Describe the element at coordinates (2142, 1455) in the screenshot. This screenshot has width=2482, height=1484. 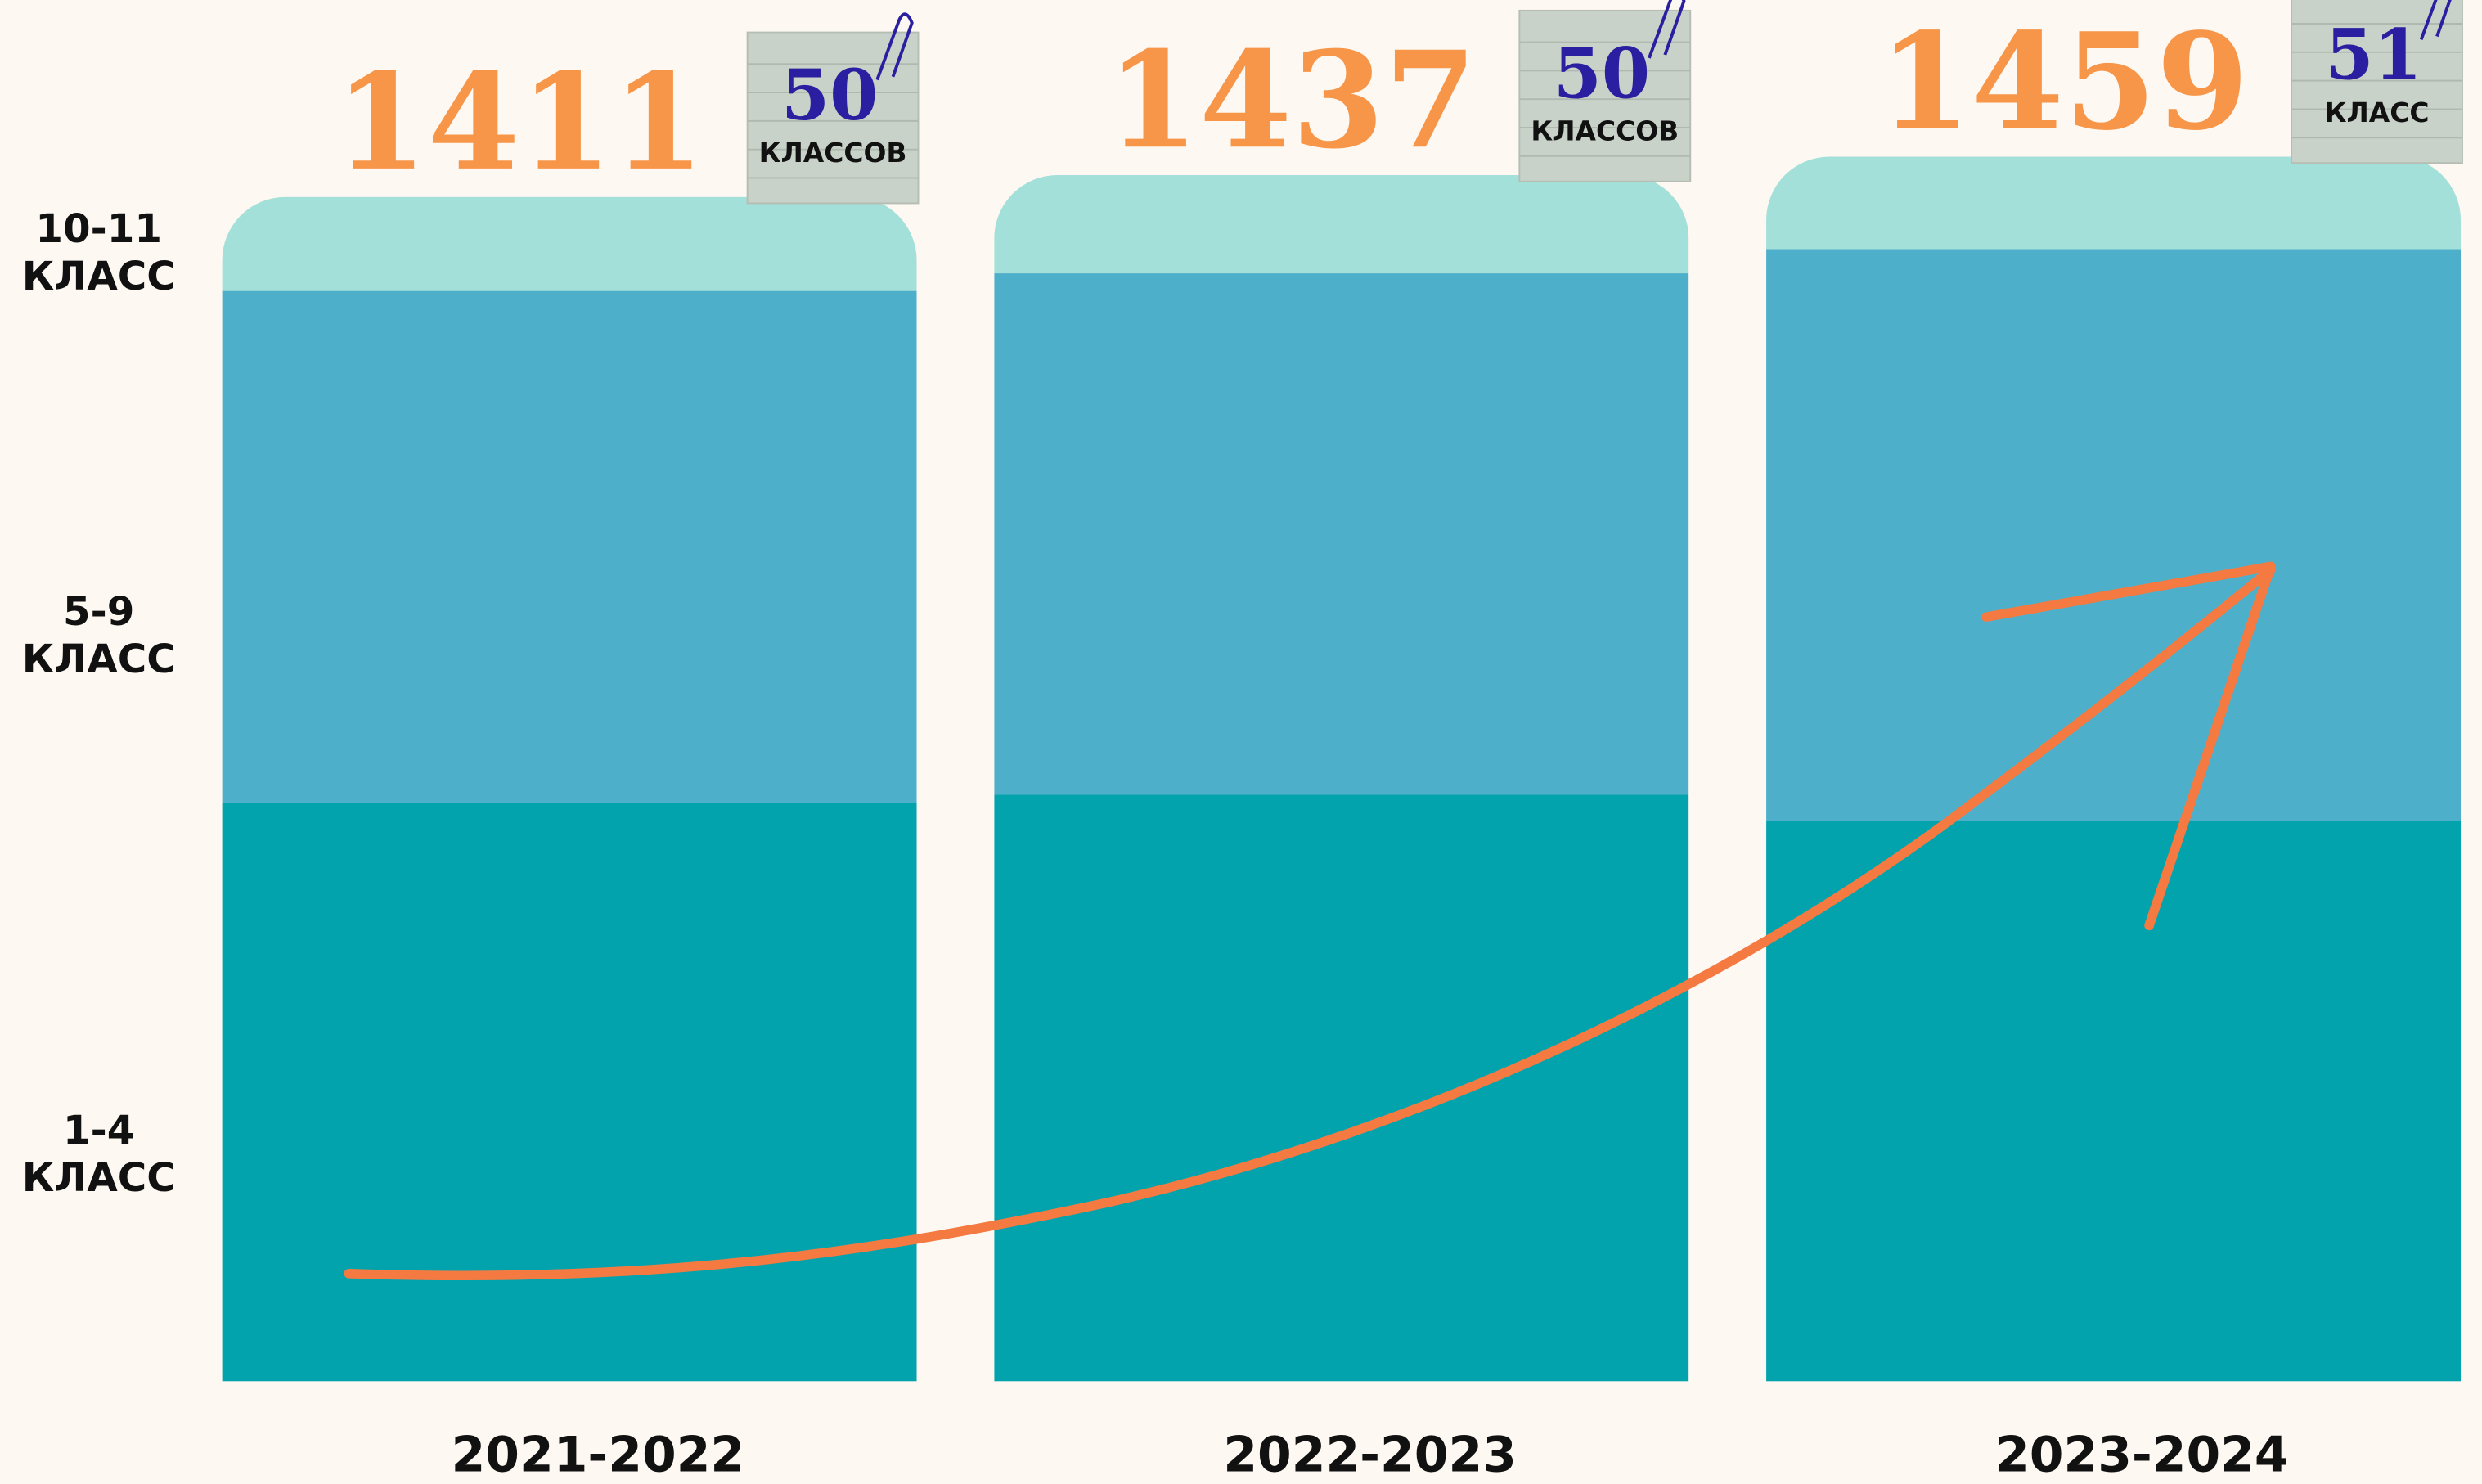
I see `x-tick-label: 2023-2024` at that location.